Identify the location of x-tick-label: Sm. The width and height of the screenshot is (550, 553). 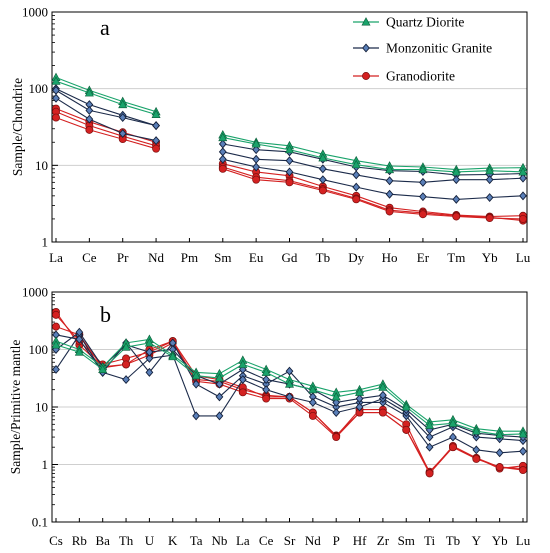
(406, 540).